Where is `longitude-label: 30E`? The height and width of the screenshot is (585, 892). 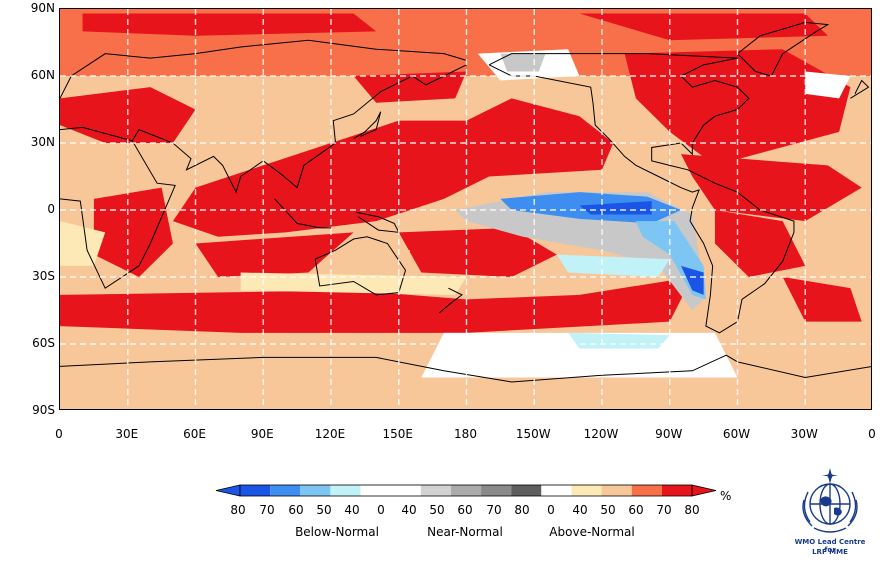 longitude-label: 30E is located at coordinates (127, 434).